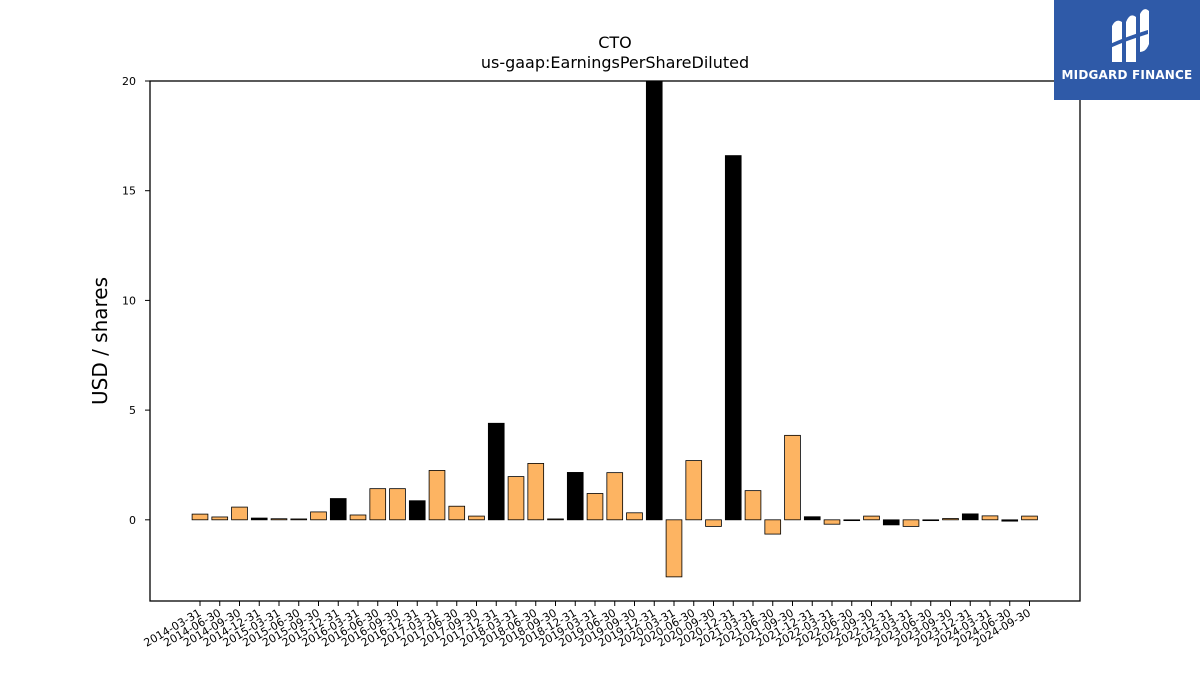 The height and width of the screenshot is (675, 1200). I want to click on y-ticks: 0 5 10 15 20, so click(136, 301).